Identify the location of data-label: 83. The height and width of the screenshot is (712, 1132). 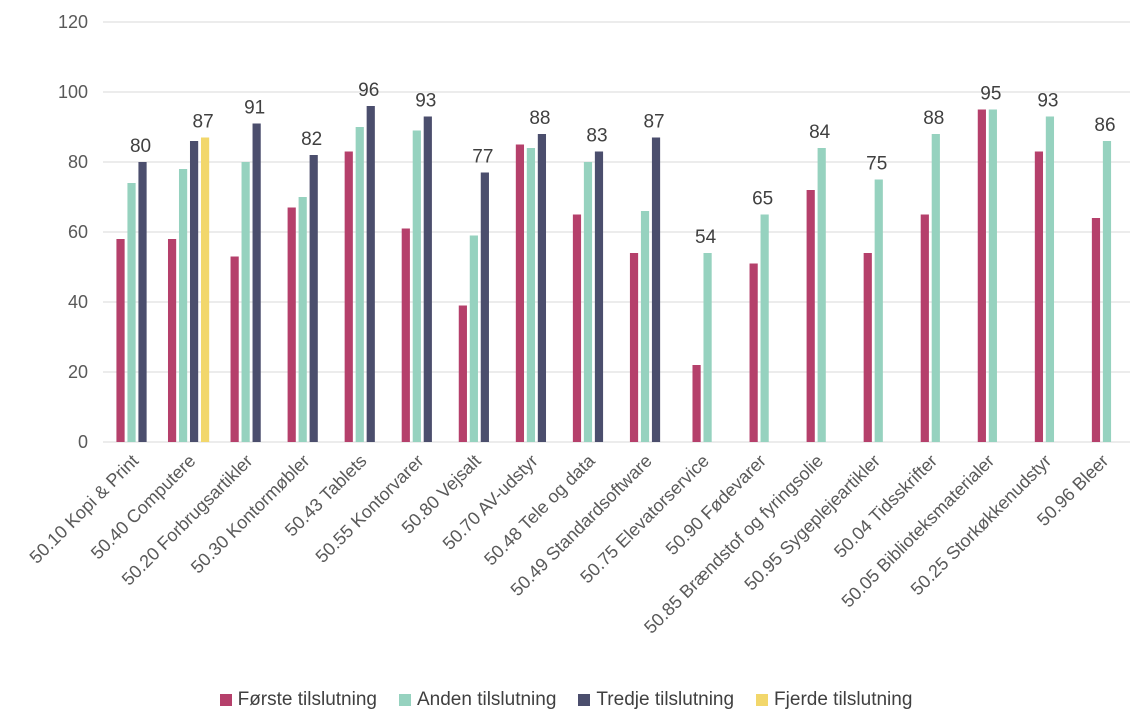
(596, 136).